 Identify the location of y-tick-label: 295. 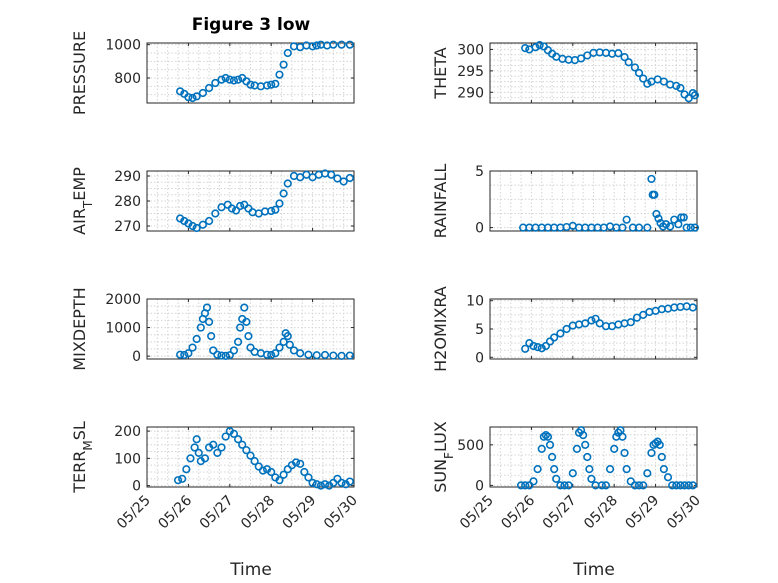
(470, 72).